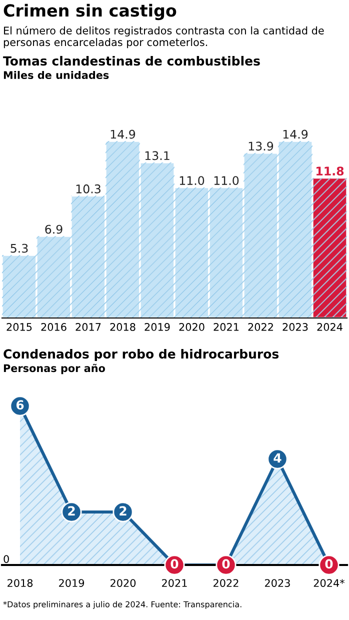  What do you see at coordinates (19, 327) in the screenshot?
I see `x-tick-label: 2015` at bounding box center [19, 327].